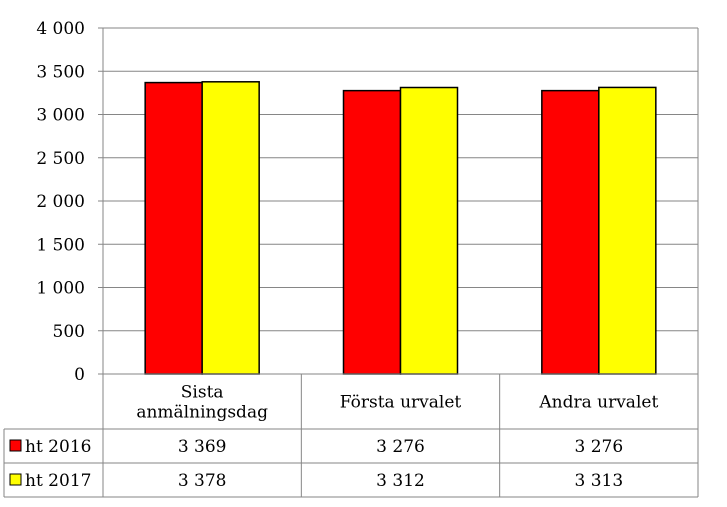  Describe the element at coordinates (60, 245) in the screenshot. I see `y-tick-label: 1 500` at that location.